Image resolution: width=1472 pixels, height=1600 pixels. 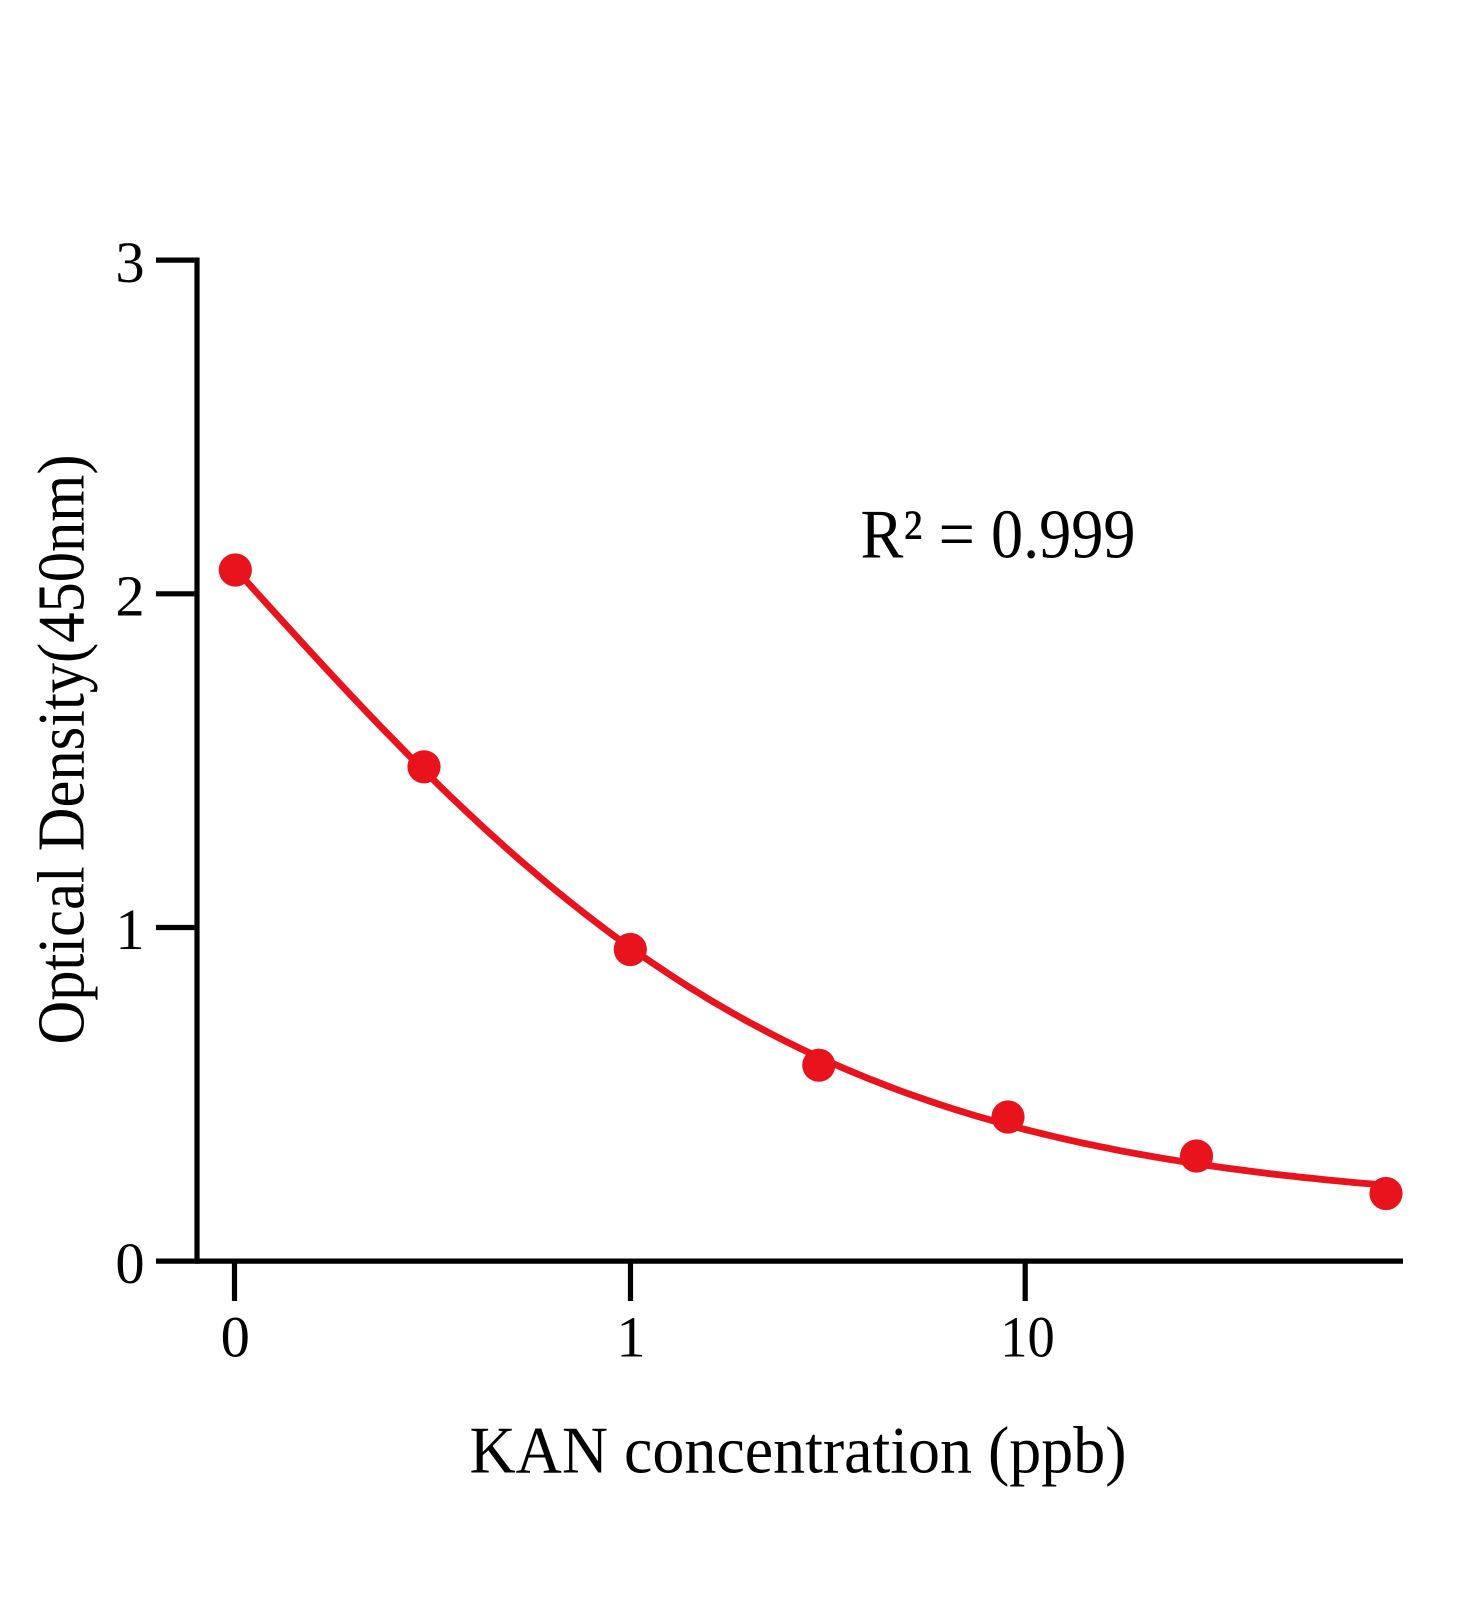 What do you see at coordinates (798, 1450) in the screenshot?
I see `svg-text: KAN concentration (ppb)` at bounding box center [798, 1450].